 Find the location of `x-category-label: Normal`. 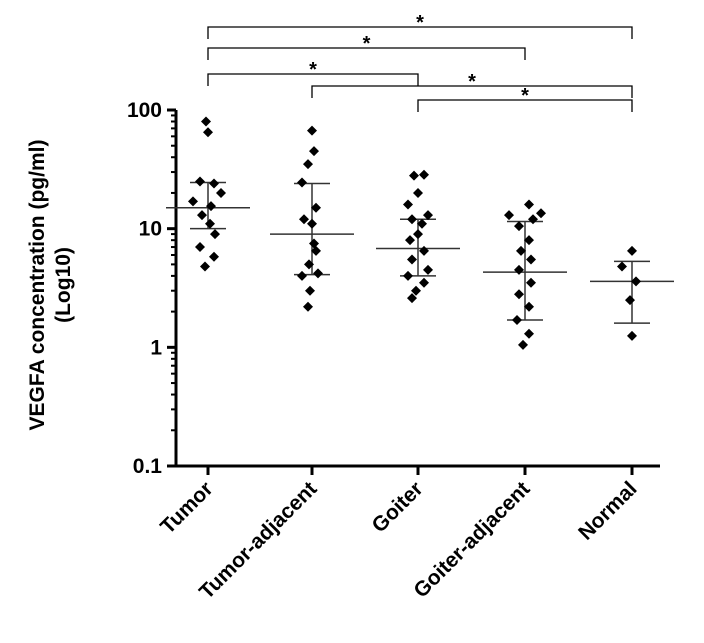

x-category-label: Normal is located at coordinates (607, 510).